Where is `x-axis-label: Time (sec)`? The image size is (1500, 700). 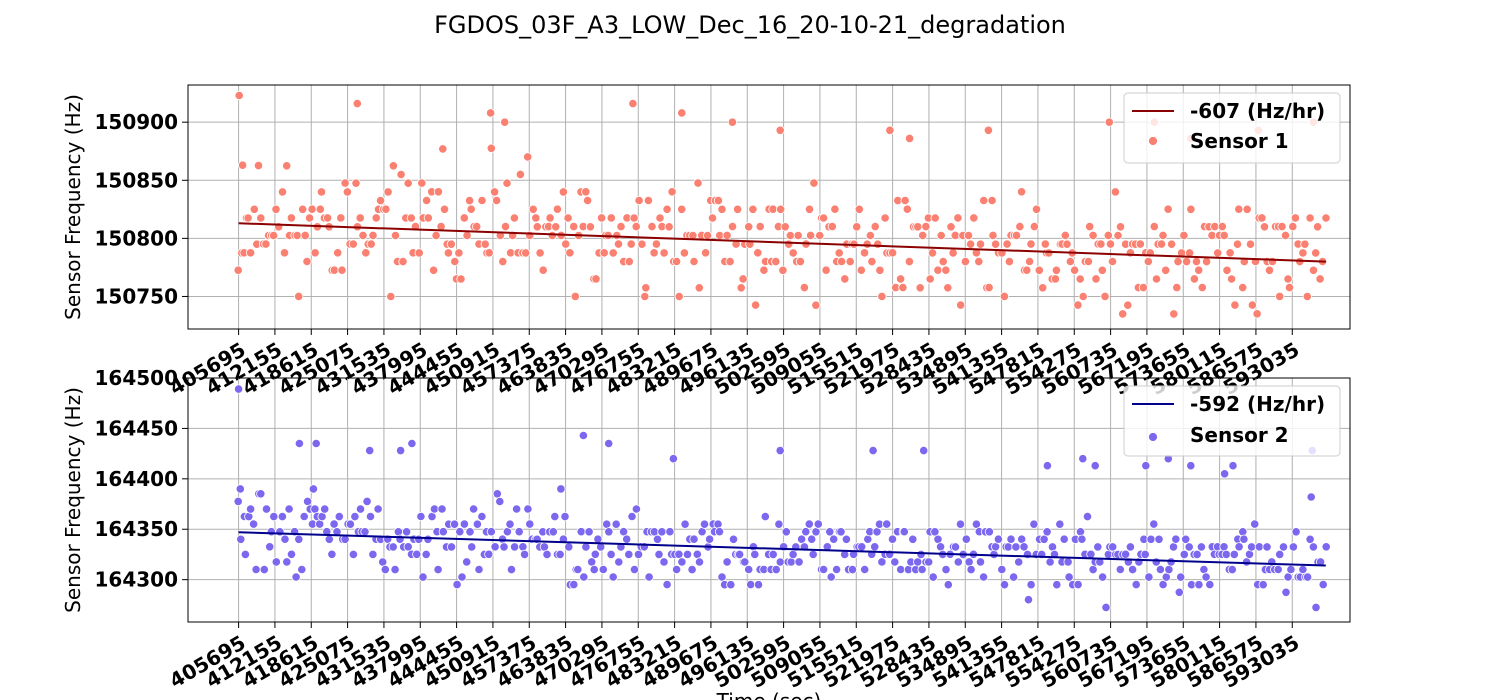
x-axis-label: Time (sec) is located at coordinates (769, 694).